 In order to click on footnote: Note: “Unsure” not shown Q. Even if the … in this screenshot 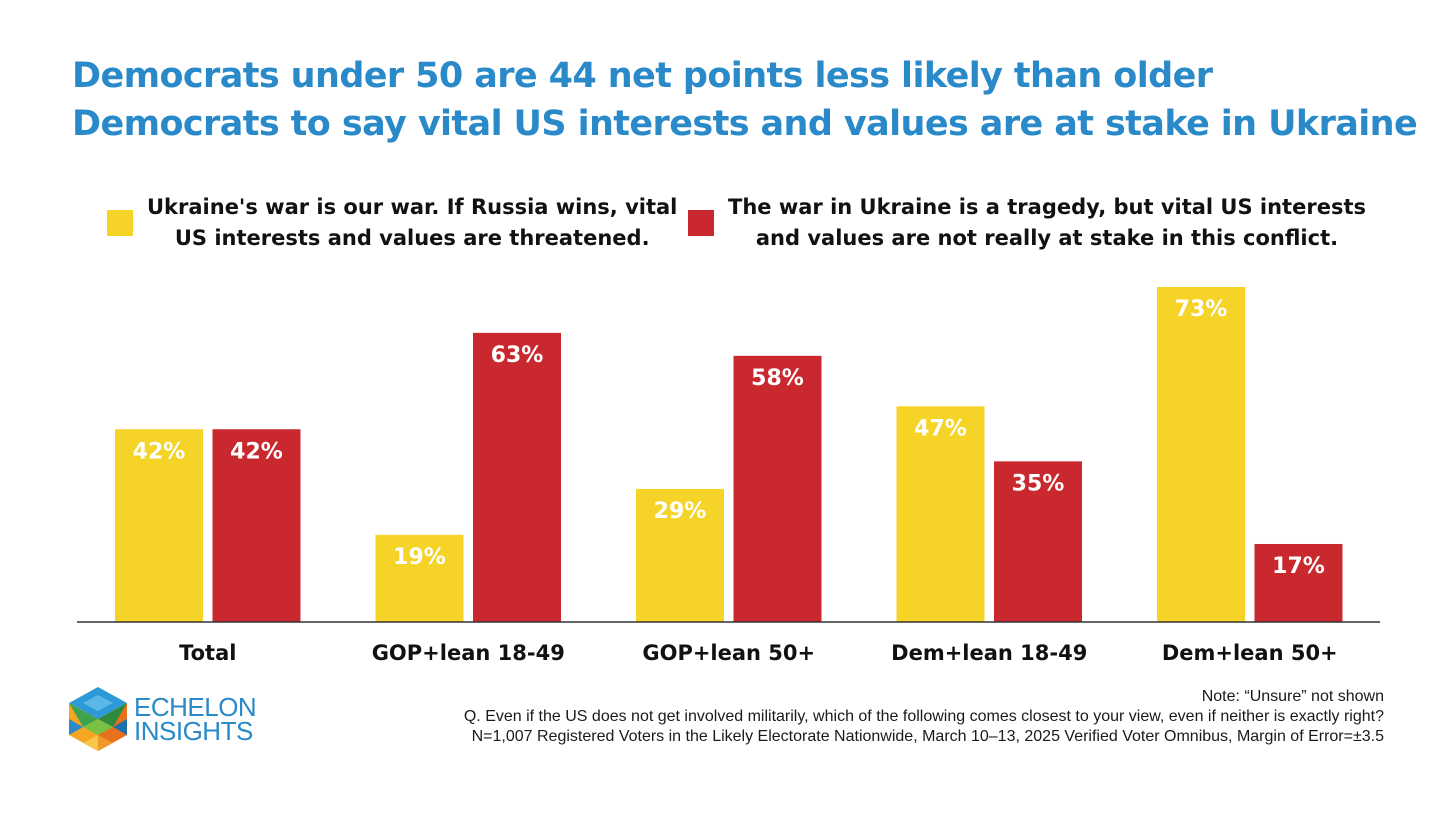, I will do `click(924, 717)`.